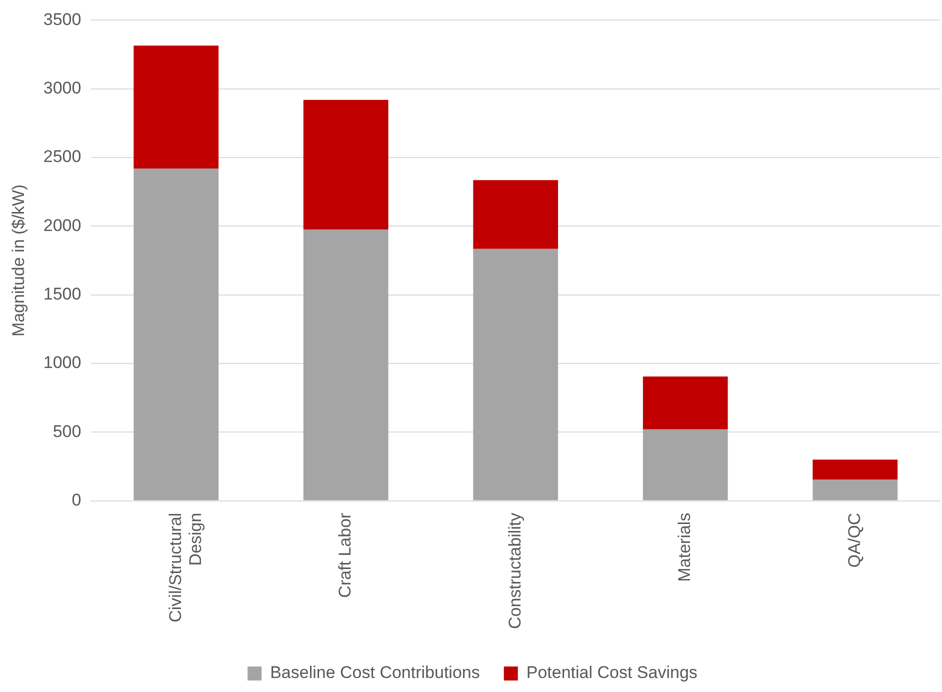 Image resolution: width=942 pixels, height=692 pixels. I want to click on x-tick-label: QA/QC, so click(854, 540).